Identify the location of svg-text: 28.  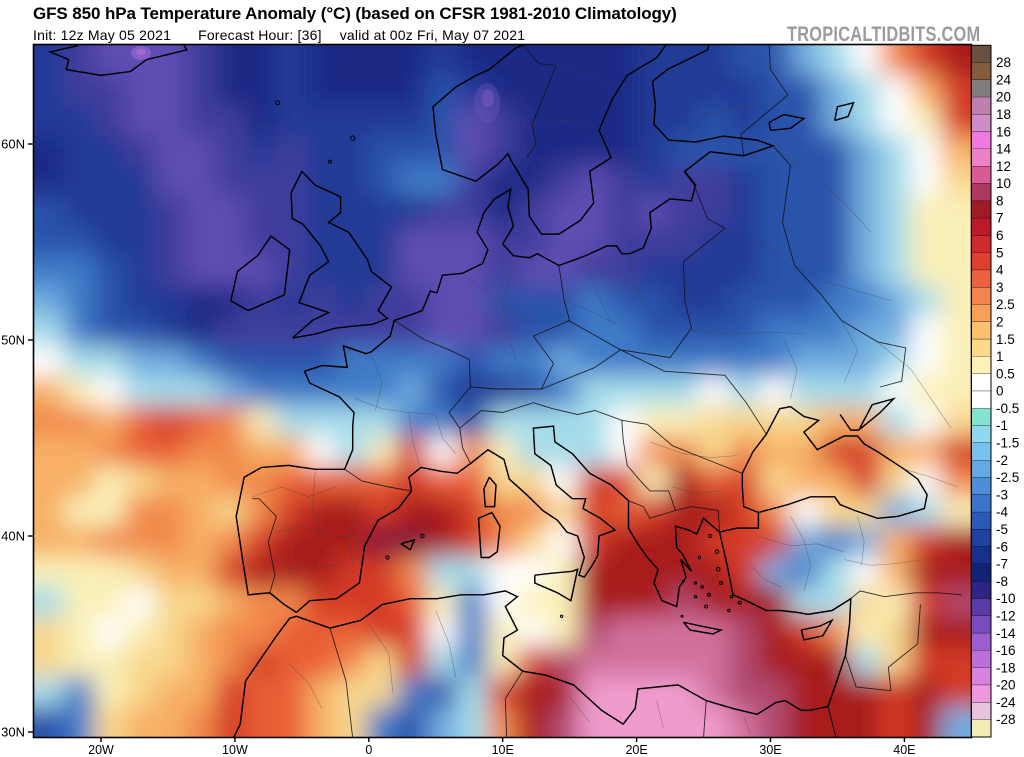
(1003, 62).